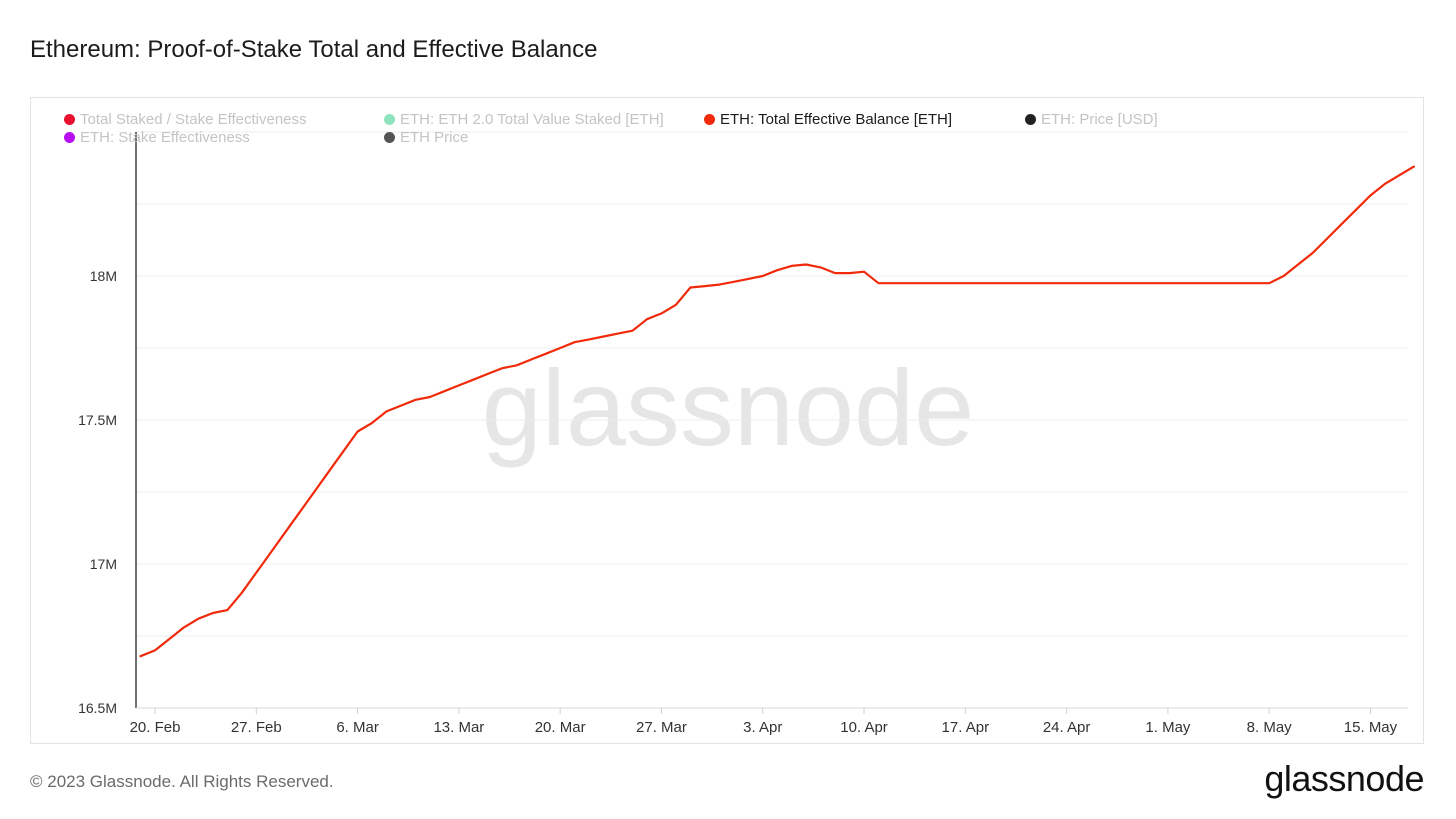 The height and width of the screenshot is (819, 1456). I want to click on y-tick-label: 17M, so click(103, 564).